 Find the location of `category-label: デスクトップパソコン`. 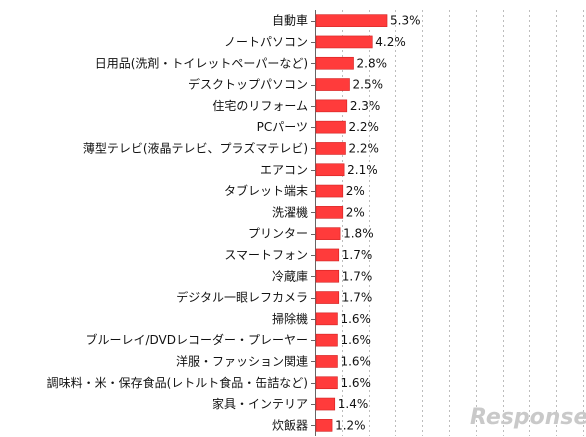

category-label: デスクトップパソコン is located at coordinates (248, 84).